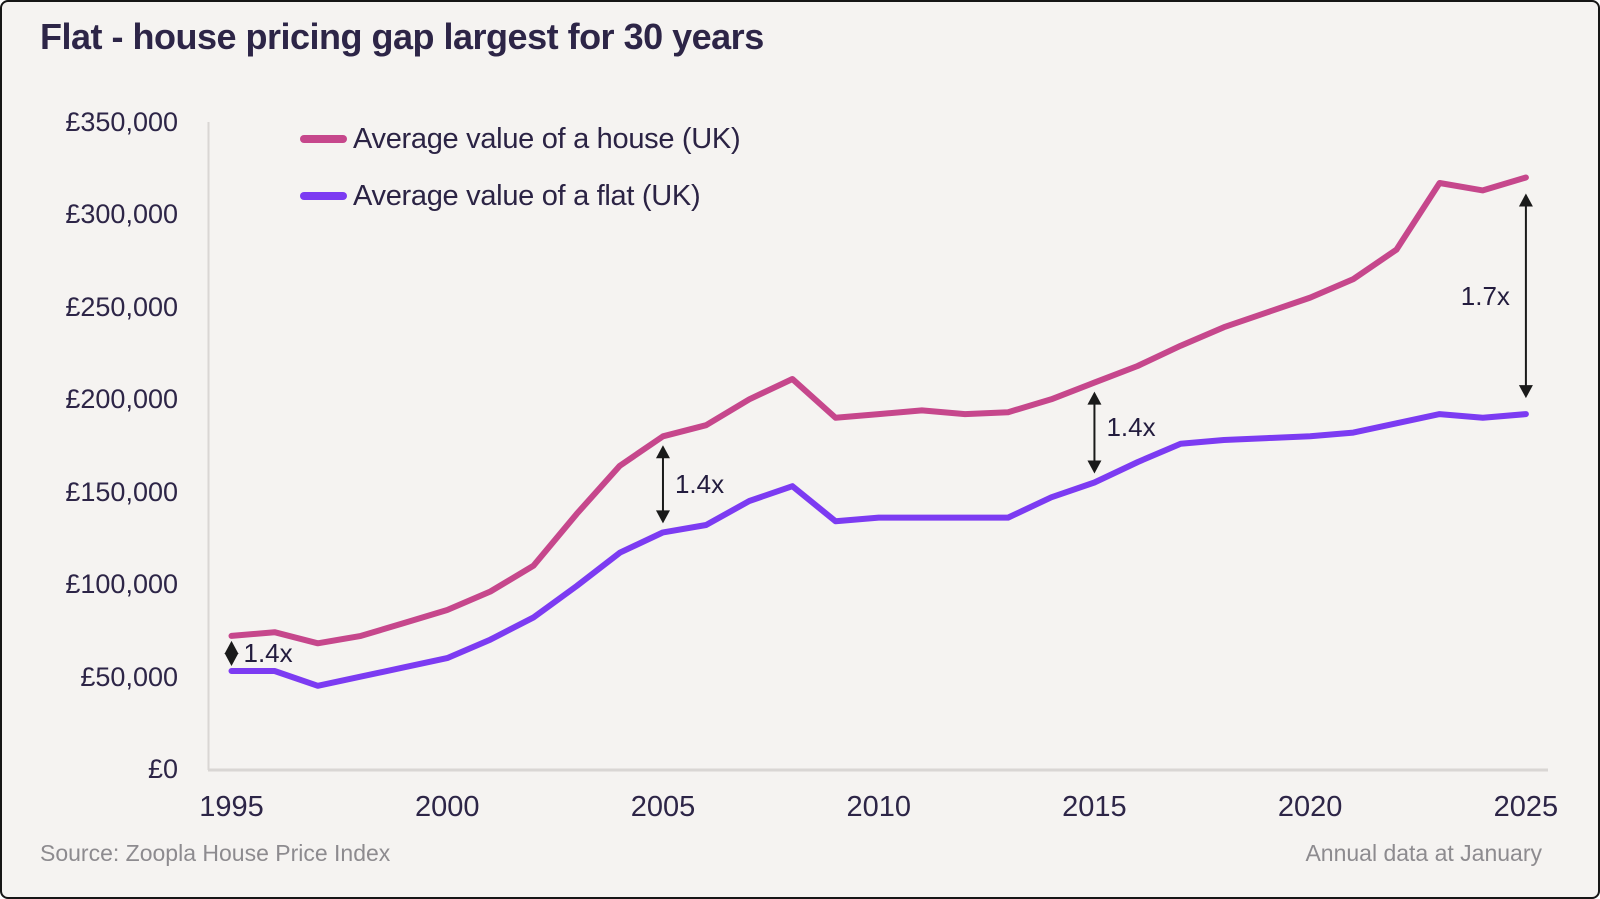 Image resolution: width=1600 pixels, height=899 pixels. Describe the element at coordinates (121, 214) in the screenshot. I see `y-tick-label: £300,000` at that location.